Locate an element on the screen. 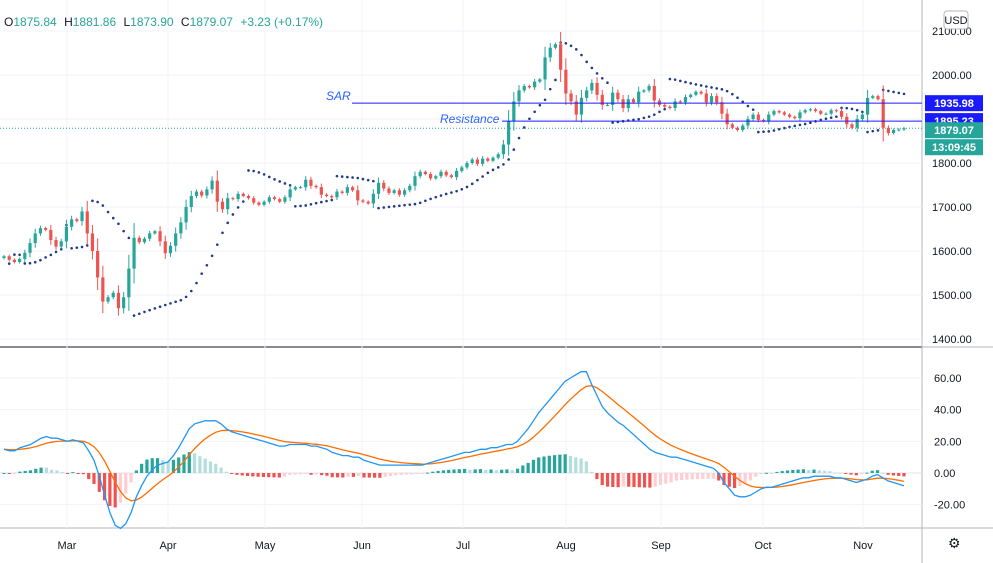 The height and width of the screenshot is (563, 993). sar-price-tag: 1935.98 is located at coordinates (954, 104).